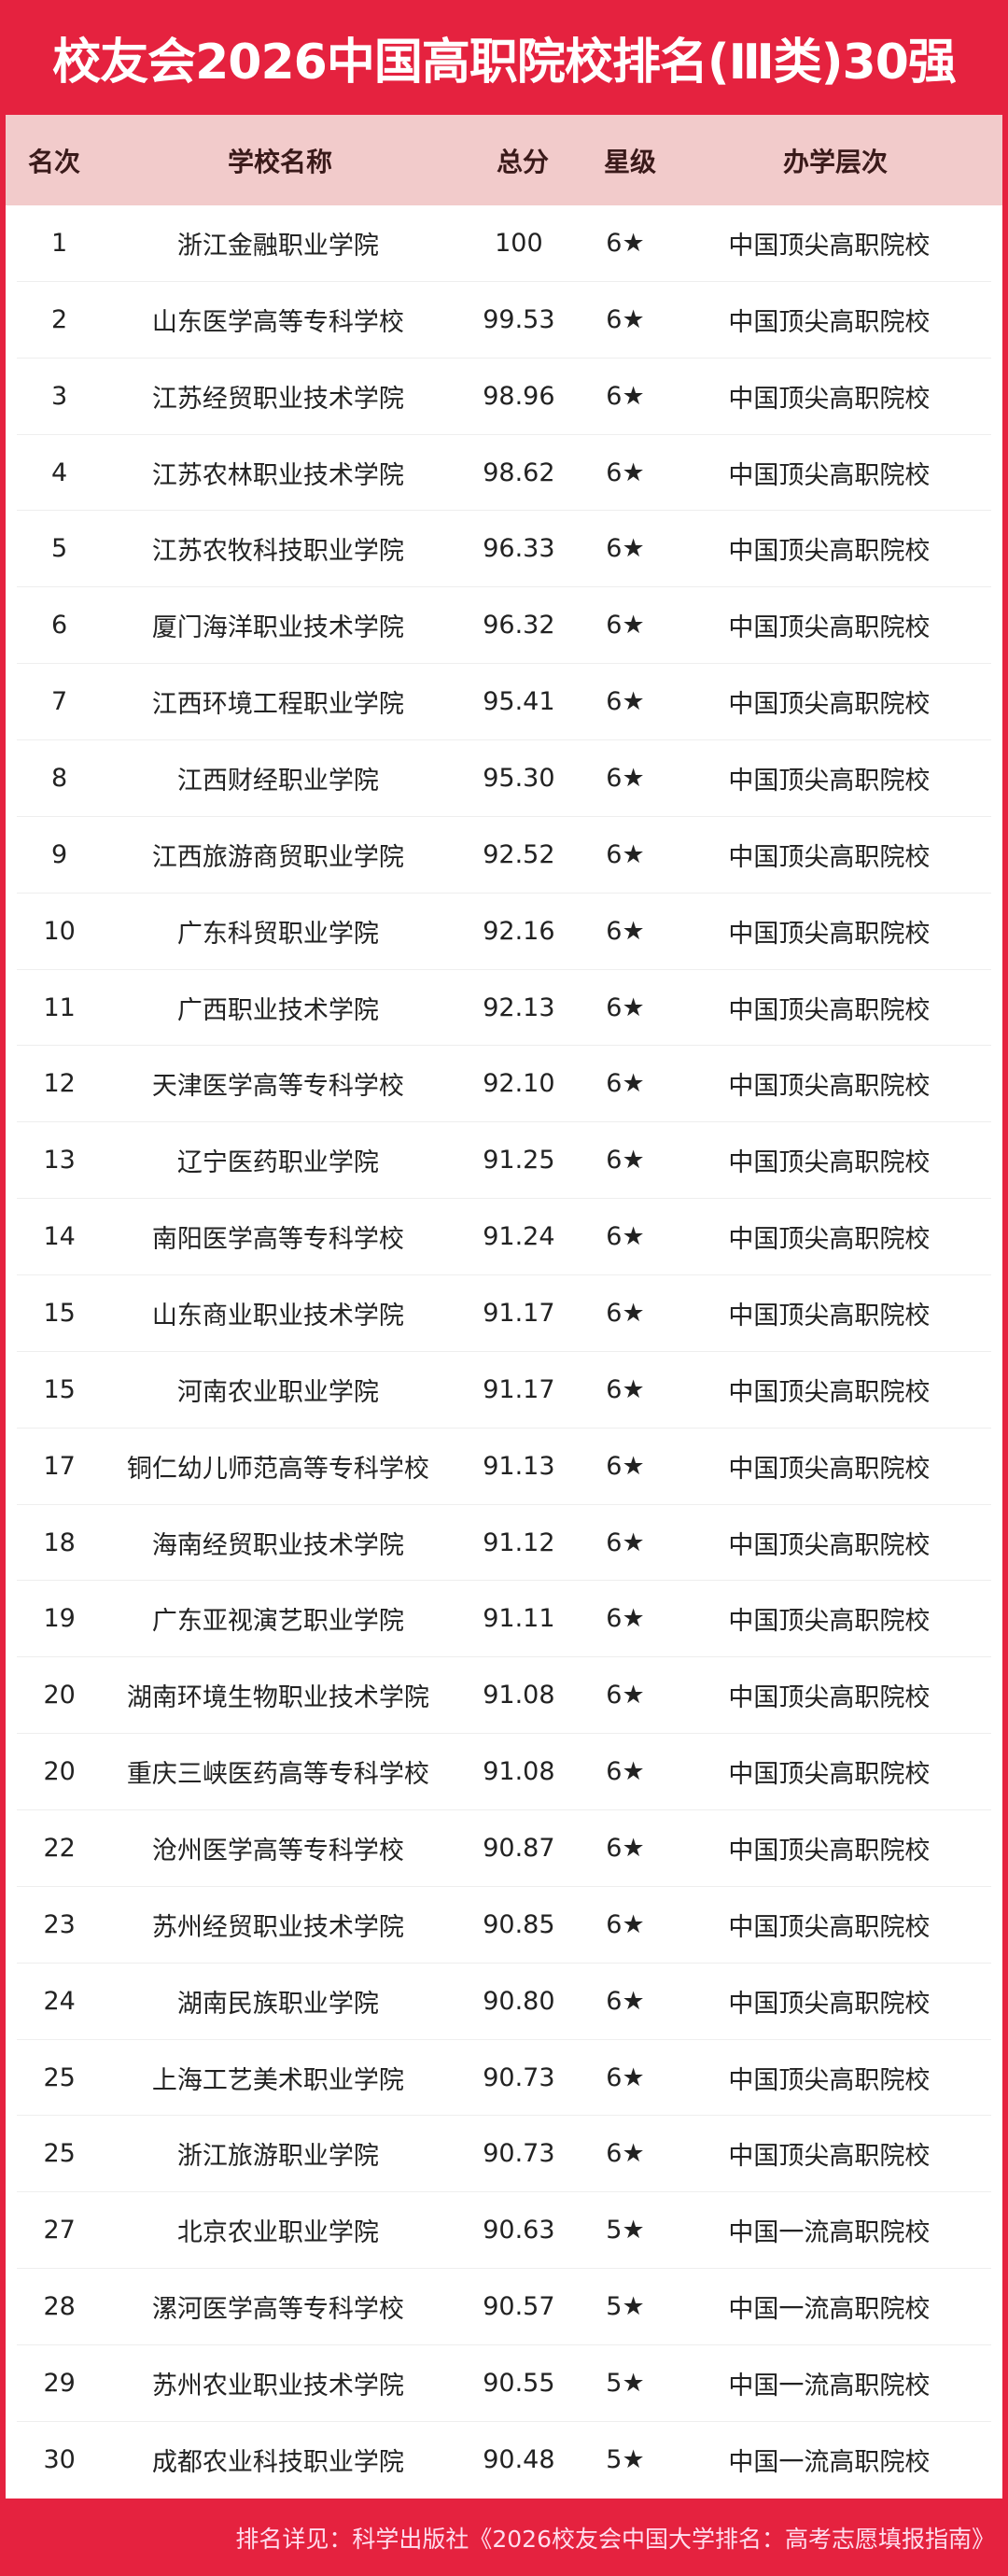  Describe the element at coordinates (629, 161) in the screenshot. I see `column-header-stars: 星级` at that location.